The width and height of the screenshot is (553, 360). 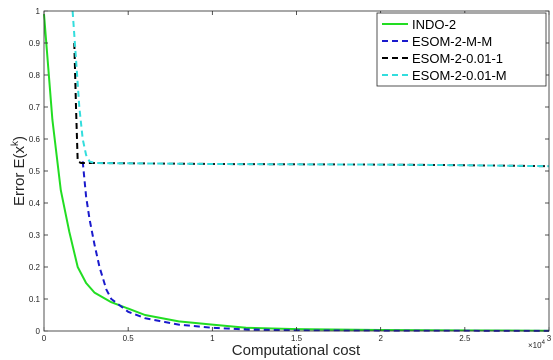 I want to click on x-tick-label: 2.5, so click(x=465, y=338).